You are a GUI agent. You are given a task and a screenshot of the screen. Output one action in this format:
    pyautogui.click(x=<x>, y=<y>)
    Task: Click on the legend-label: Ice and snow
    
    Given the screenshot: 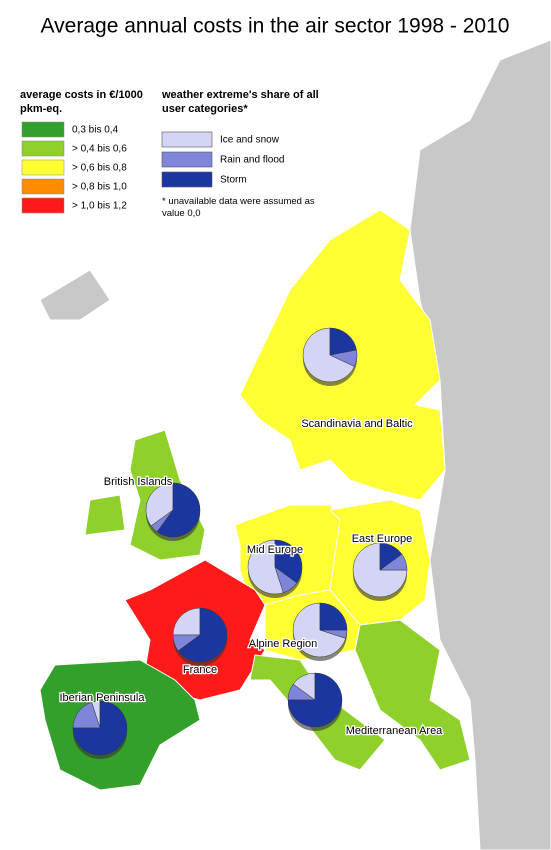 What is the action you would take?
    pyautogui.click(x=250, y=140)
    